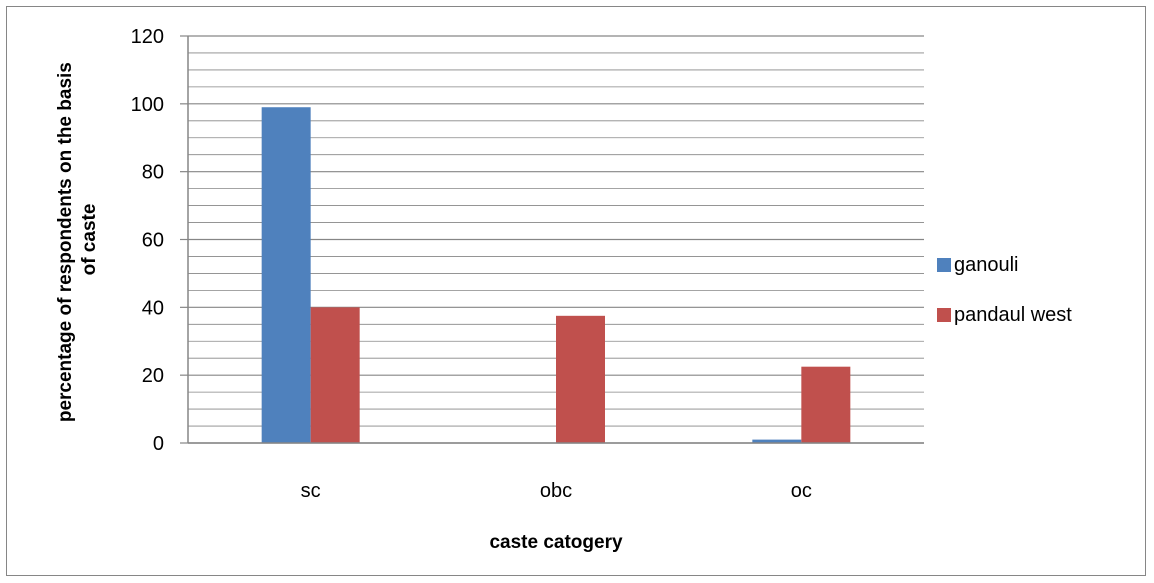 The image size is (1154, 583). I want to click on y-tick-label: 20, so click(153, 376).